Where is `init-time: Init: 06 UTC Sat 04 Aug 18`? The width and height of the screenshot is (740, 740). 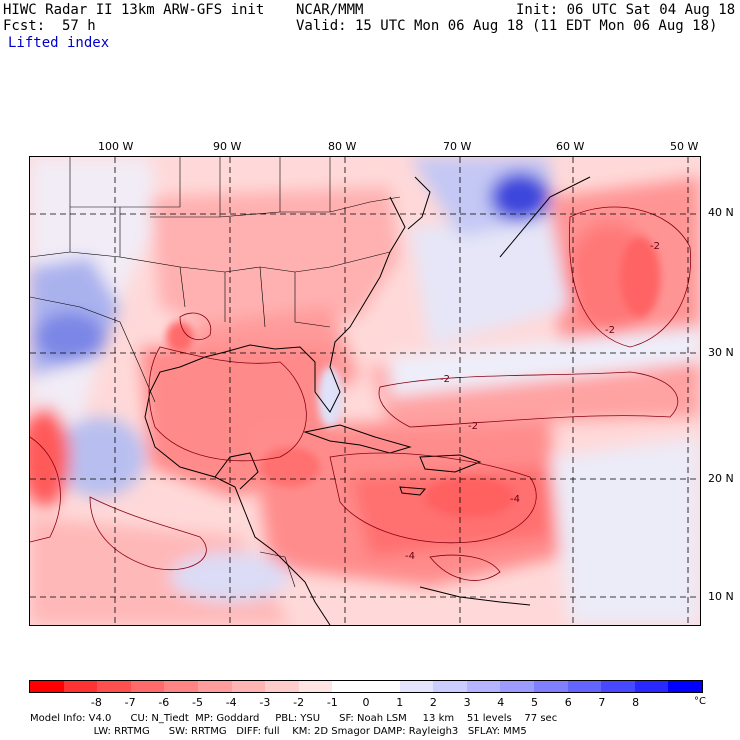
init-time: Init: 06 UTC Sat 04 Aug 18 is located at coordinates (626, 10).